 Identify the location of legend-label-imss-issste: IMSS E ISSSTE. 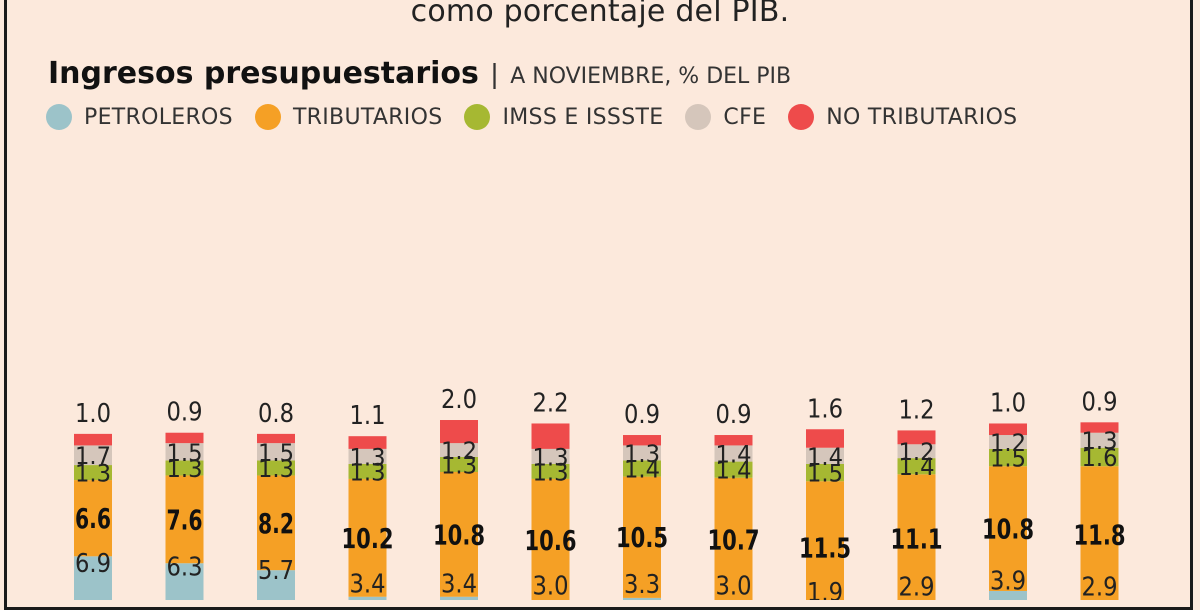
(583, 117).